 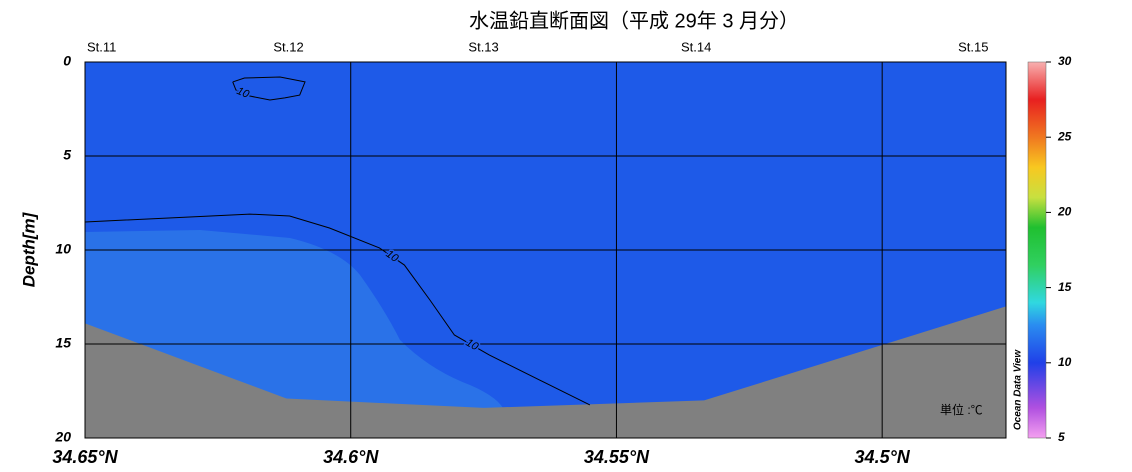 What do you see at coordinates (351, 457) in the screenshot?
I see `x-tick-label: 34.6°N` at bounding box center [351, 457].